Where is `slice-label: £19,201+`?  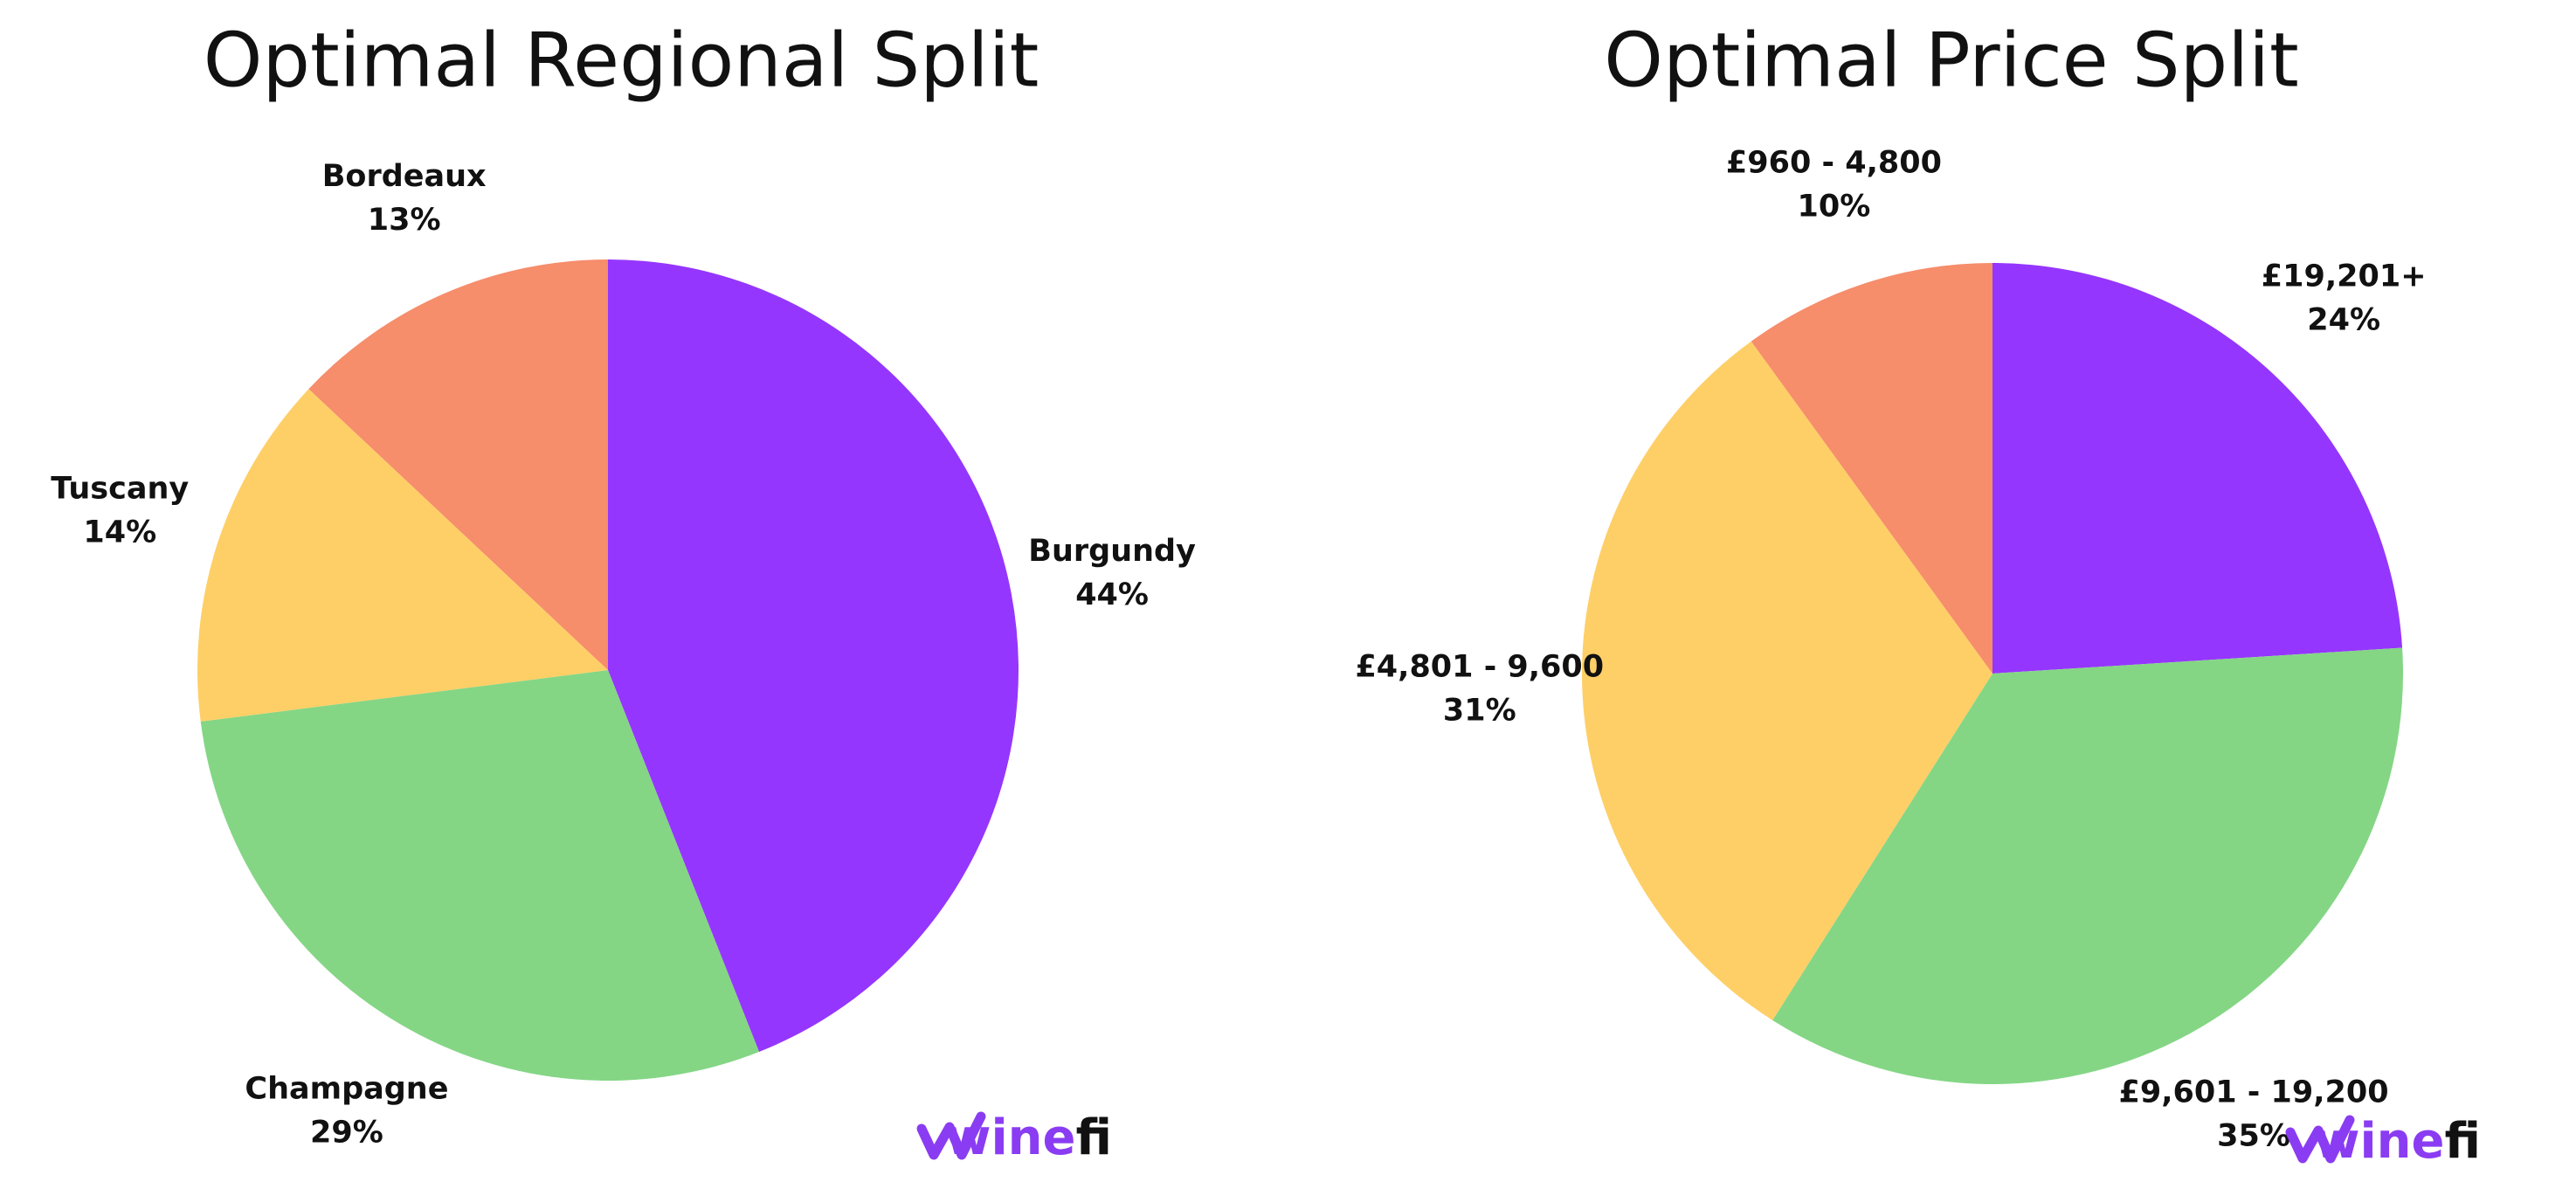 slice-label: £19,201+ is located at coordinates (2344, 277).